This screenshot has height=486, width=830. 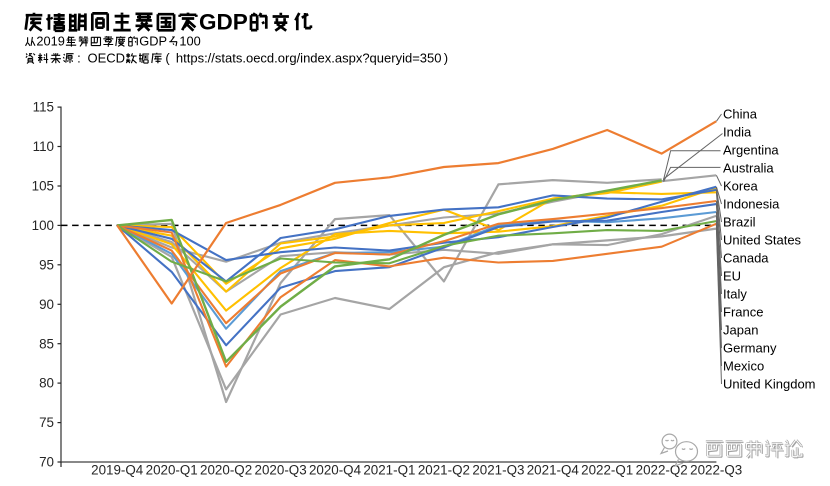 I want to click on svg-text: Germany, so click(x=750, y=348).